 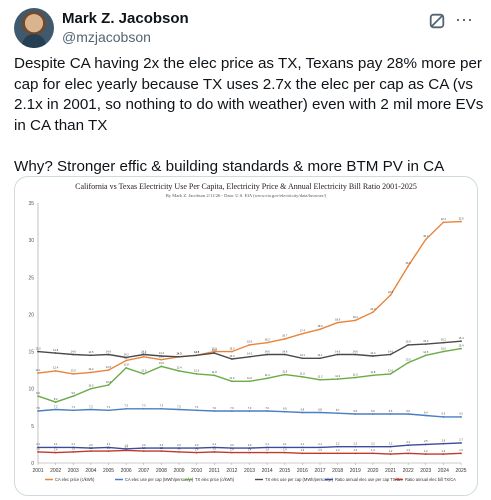 I want to click on x-tick-label: 2013, so click(x=249, y=471).